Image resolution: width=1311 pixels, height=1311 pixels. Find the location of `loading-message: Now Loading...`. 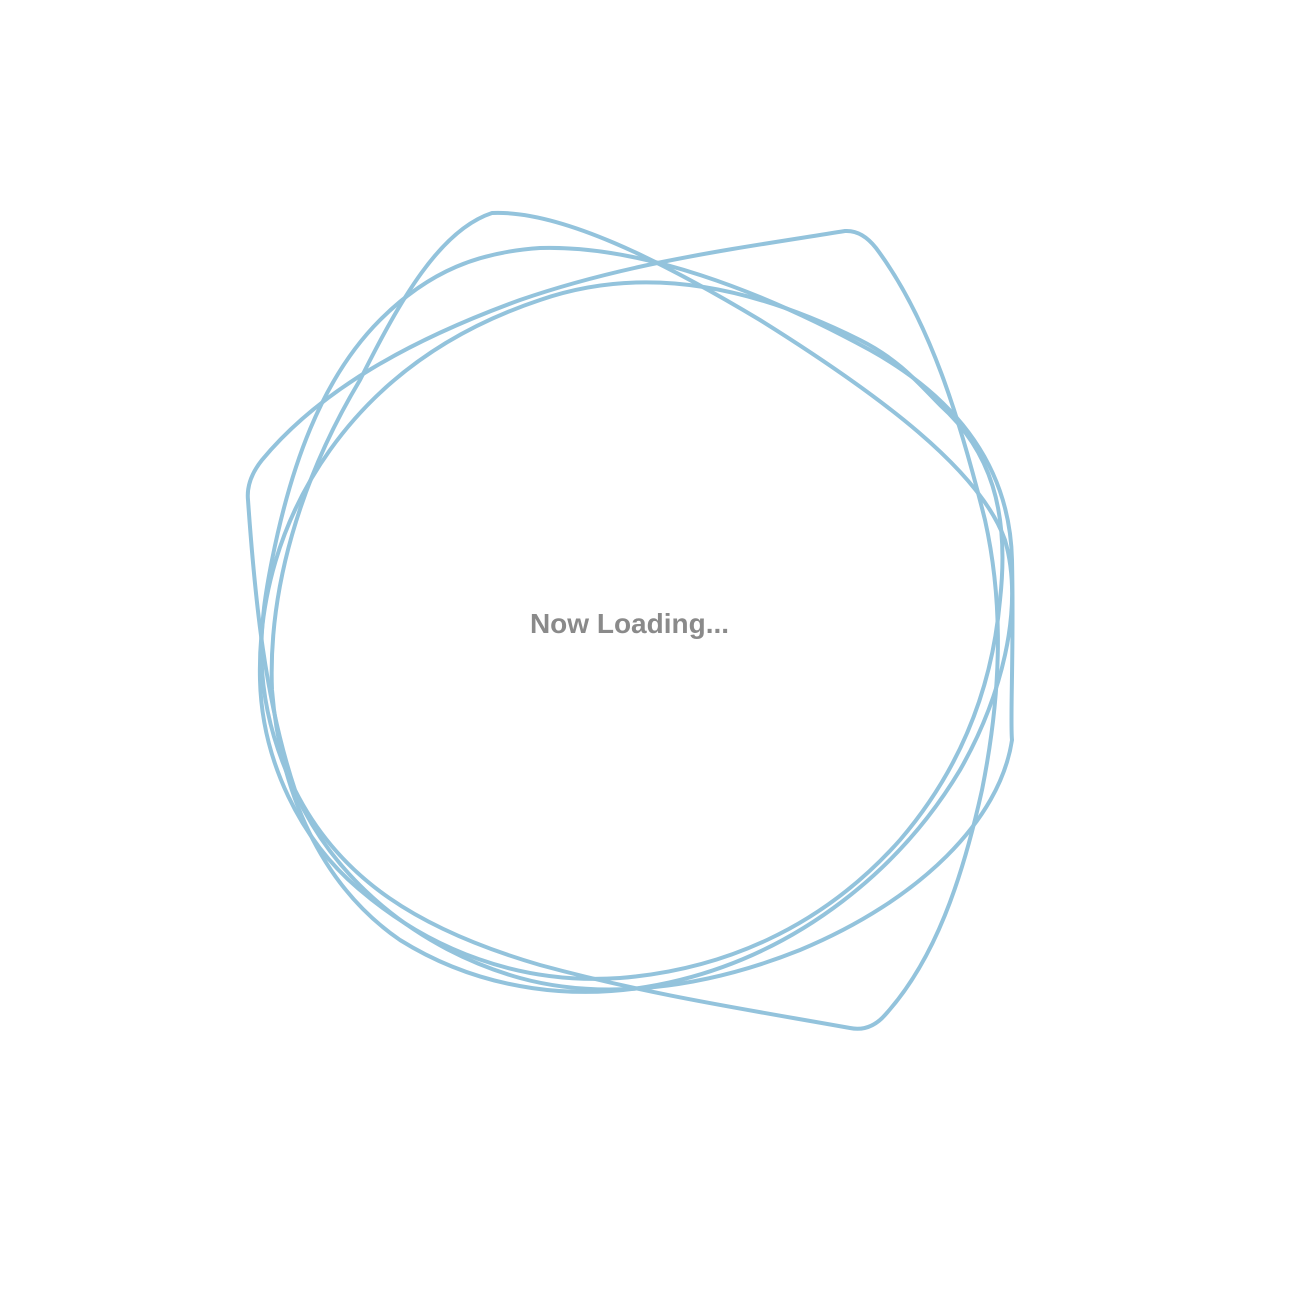

loading-message: Now Loading... is located at coordinates (629, 623).